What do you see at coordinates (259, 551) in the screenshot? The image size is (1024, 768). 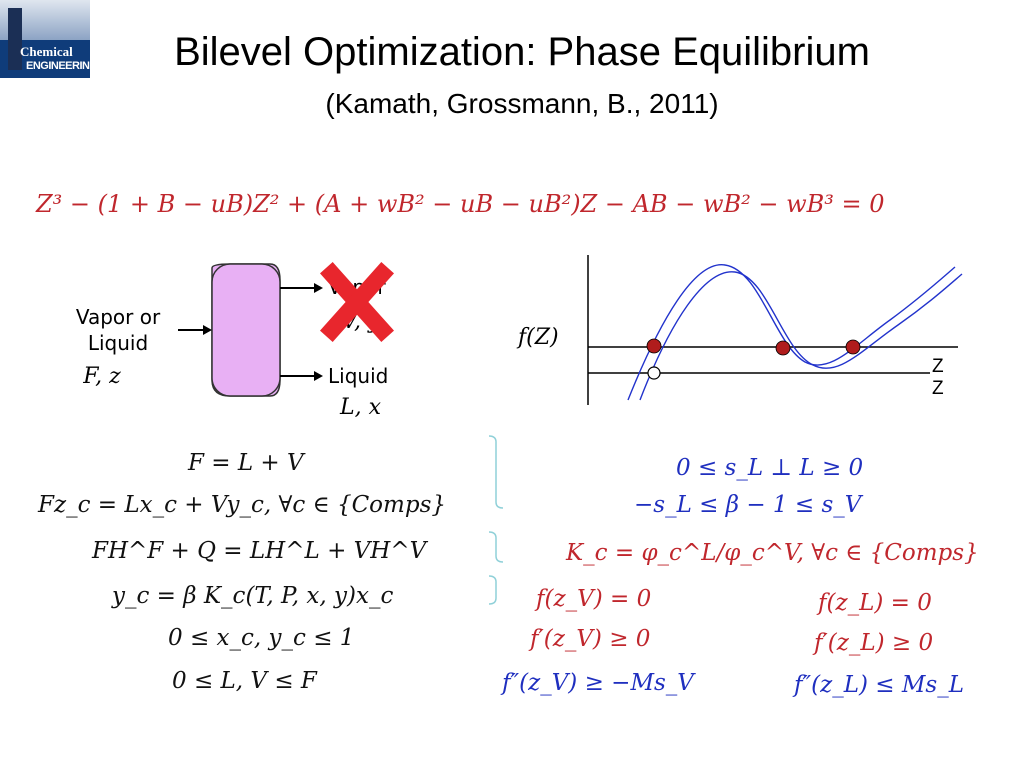 I see `eq-energy-balance: FH^F + Q = LH^L + VH^V` at bounding box center [259, 551].